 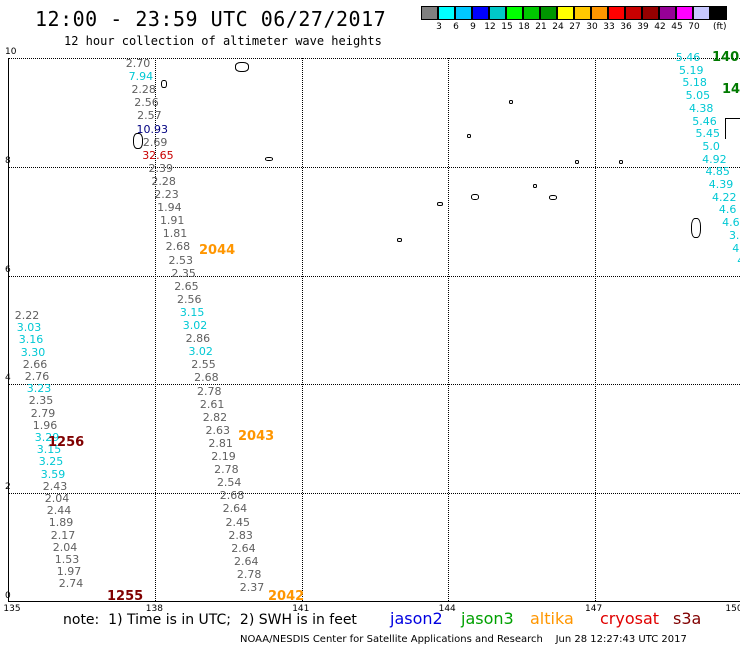 I want to click on lon-tick-label: 150, so click(x=732, y=609).